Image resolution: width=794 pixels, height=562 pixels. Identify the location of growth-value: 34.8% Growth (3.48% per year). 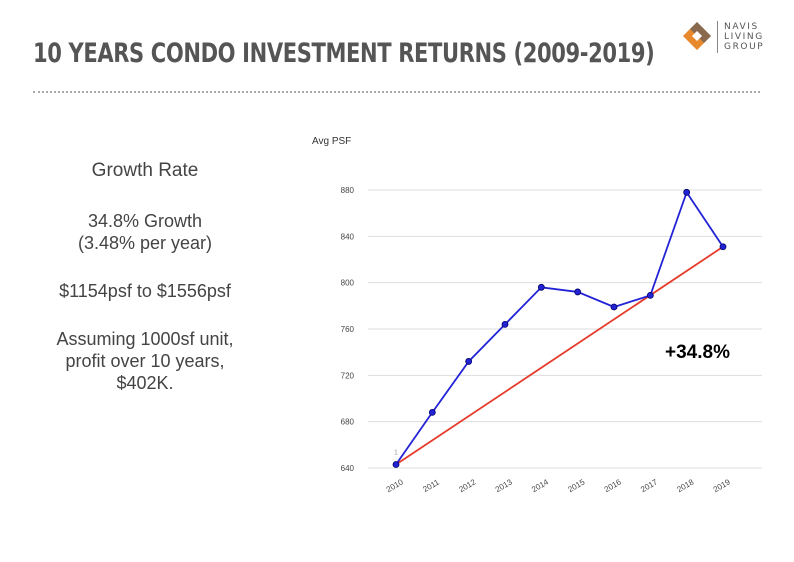
(145, 232).